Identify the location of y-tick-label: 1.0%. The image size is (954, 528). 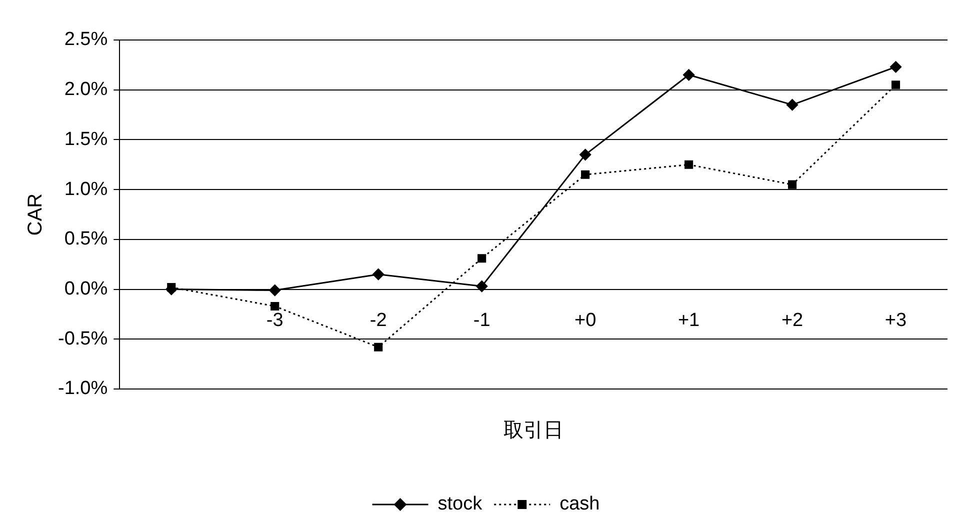
(86, 189).